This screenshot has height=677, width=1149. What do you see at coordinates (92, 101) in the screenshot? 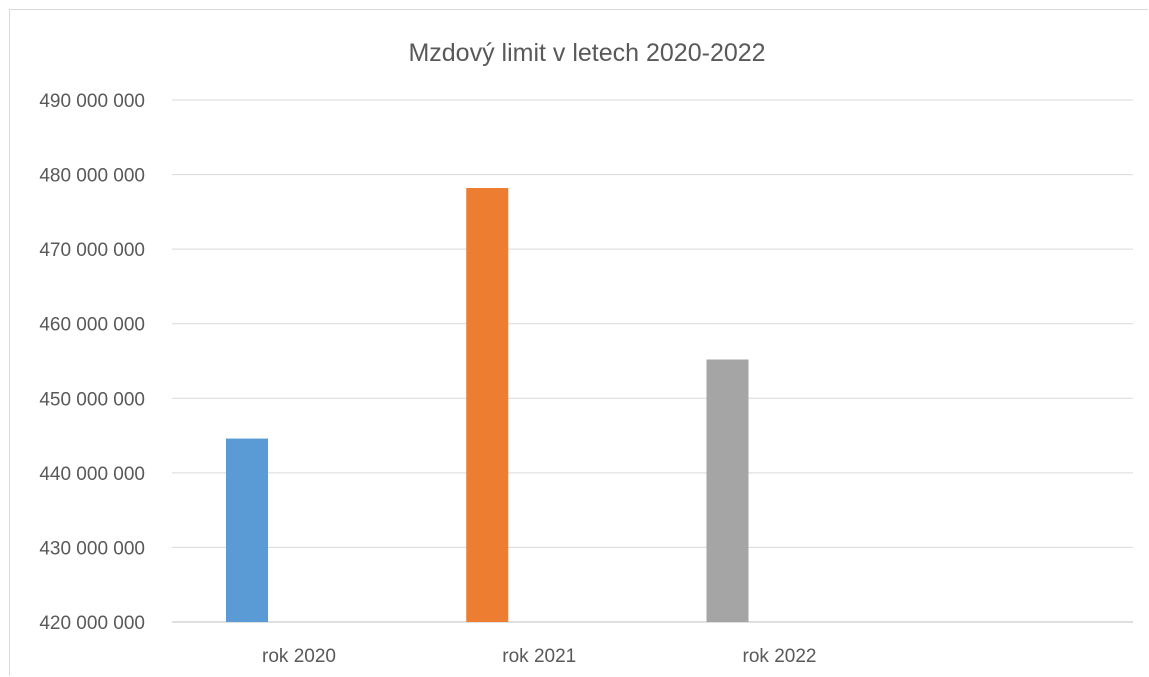
I see `y-tick-label: 490 000 000` at bounding box center [92, 101].